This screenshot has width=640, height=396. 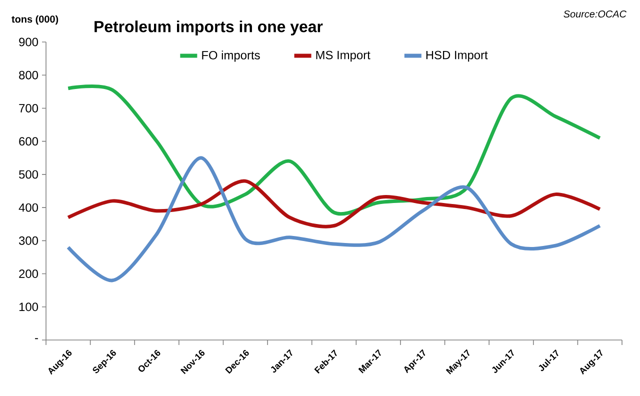 What do you see at coordinates (28, 207) in the screenshot?
I see `y-tick-label: 400` at bounding box center [28, 207].